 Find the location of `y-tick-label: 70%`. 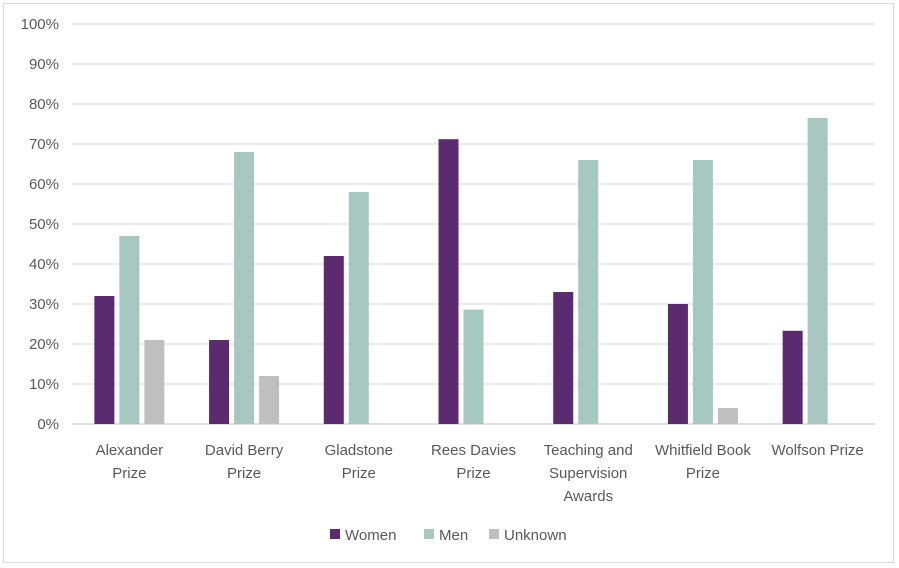

y-tick-label: 70% is located at coordinates (44, 144).